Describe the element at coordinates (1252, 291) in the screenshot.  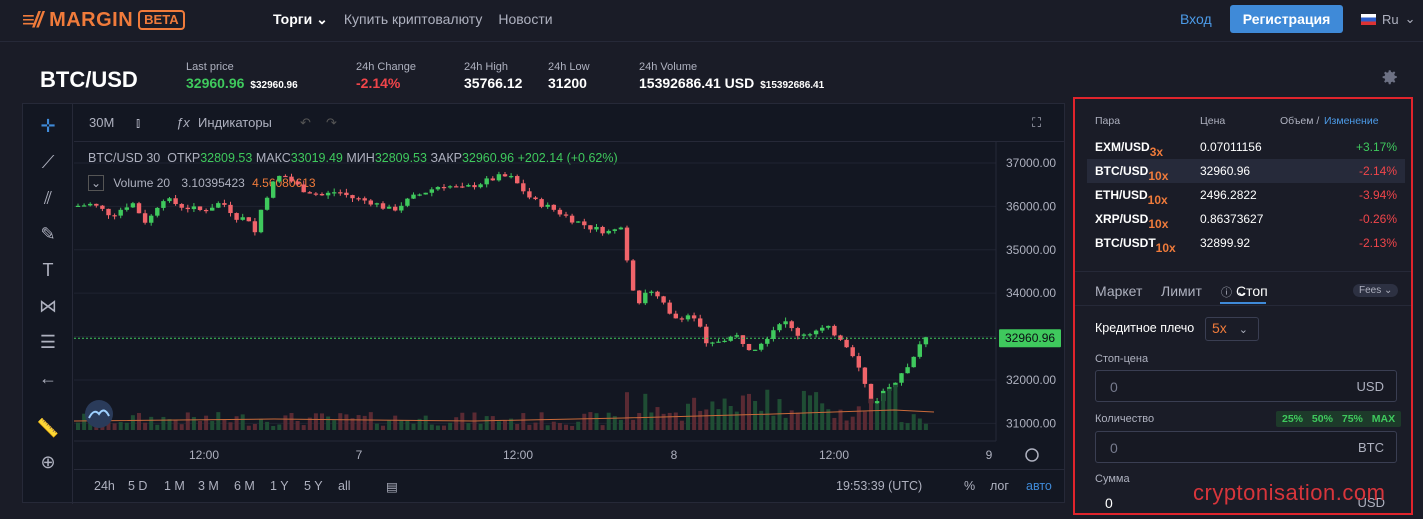
I see `tab-stop: Стоп ⌄` at that location.